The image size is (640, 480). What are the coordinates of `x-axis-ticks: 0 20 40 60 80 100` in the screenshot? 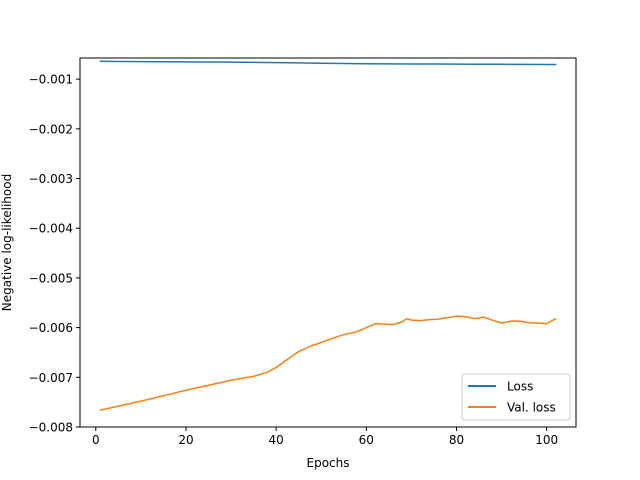 It's located at (325, 437).